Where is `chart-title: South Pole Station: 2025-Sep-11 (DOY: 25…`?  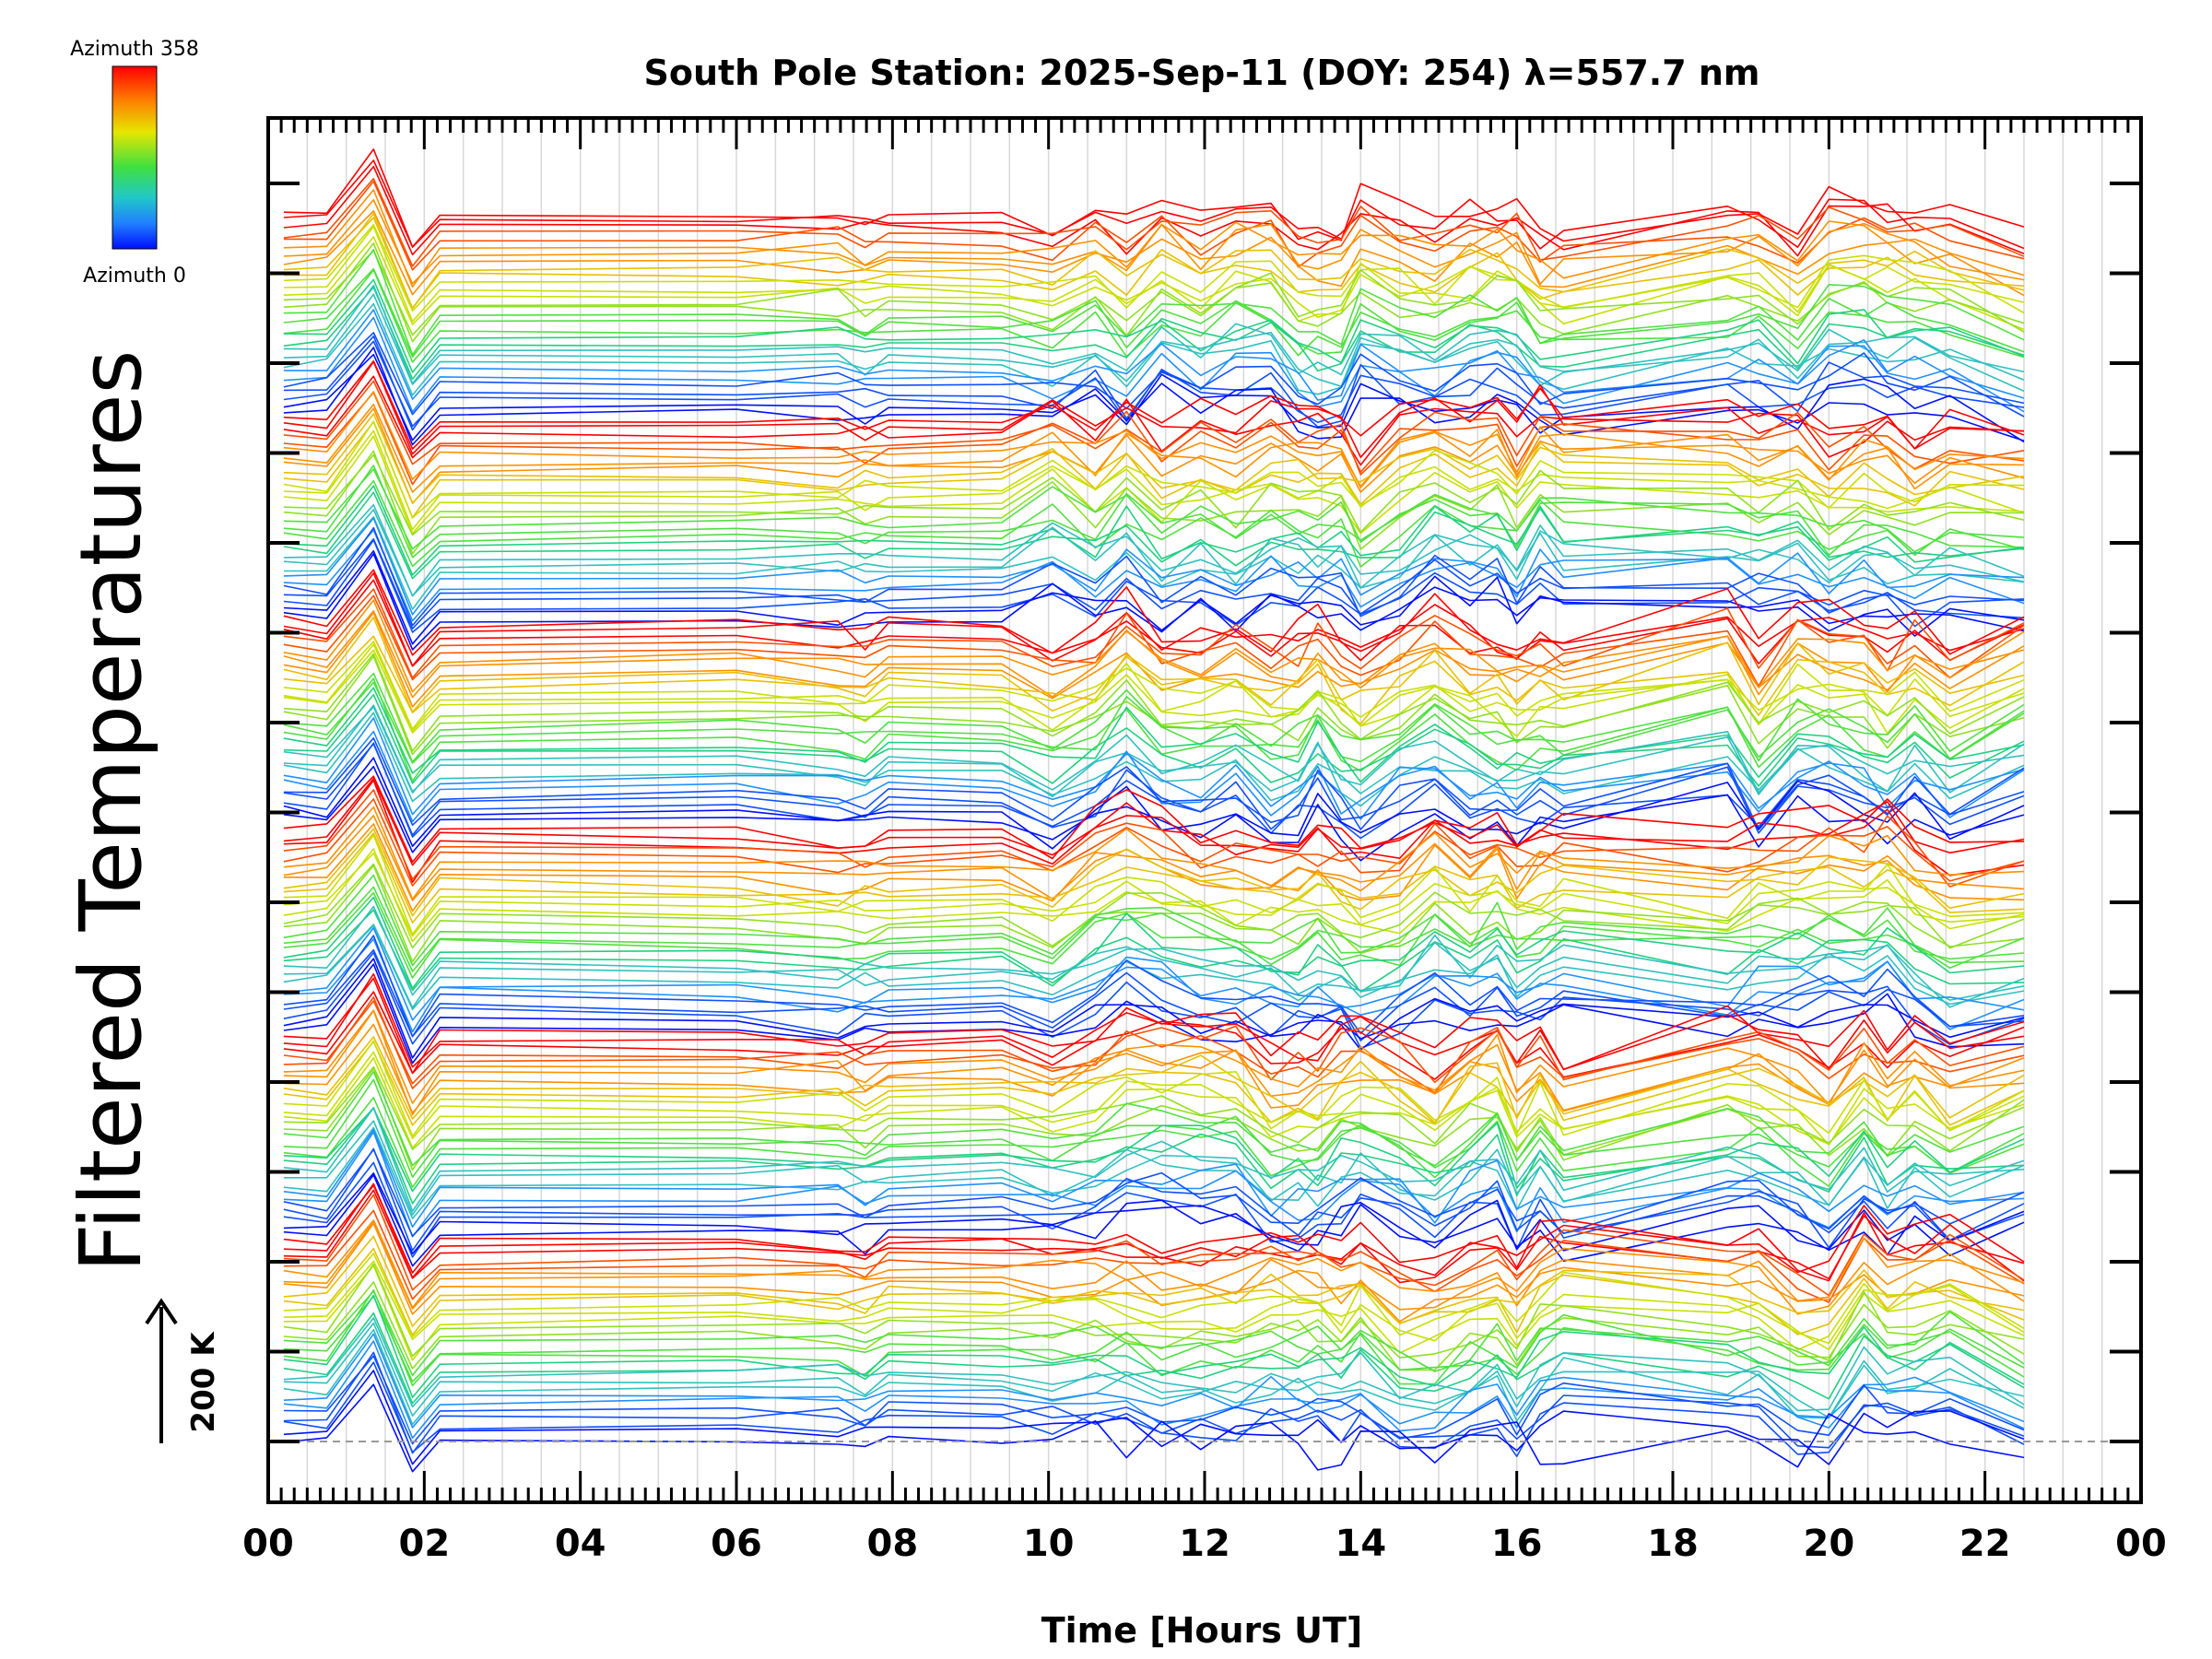 chart-title: South Pole Station: 2025-Sep-11 (DOY: 25… is located at coordinates (1201, 73).